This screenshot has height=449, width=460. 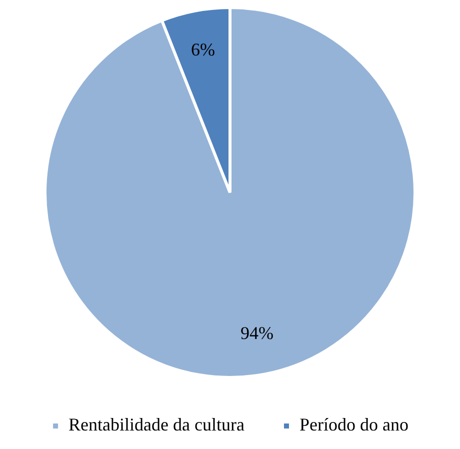 What do you see at coordinates (156, 424) in the screenshot?
I see `legend-label: Rentabilidade da cultura` at bounding box center [156, 424].